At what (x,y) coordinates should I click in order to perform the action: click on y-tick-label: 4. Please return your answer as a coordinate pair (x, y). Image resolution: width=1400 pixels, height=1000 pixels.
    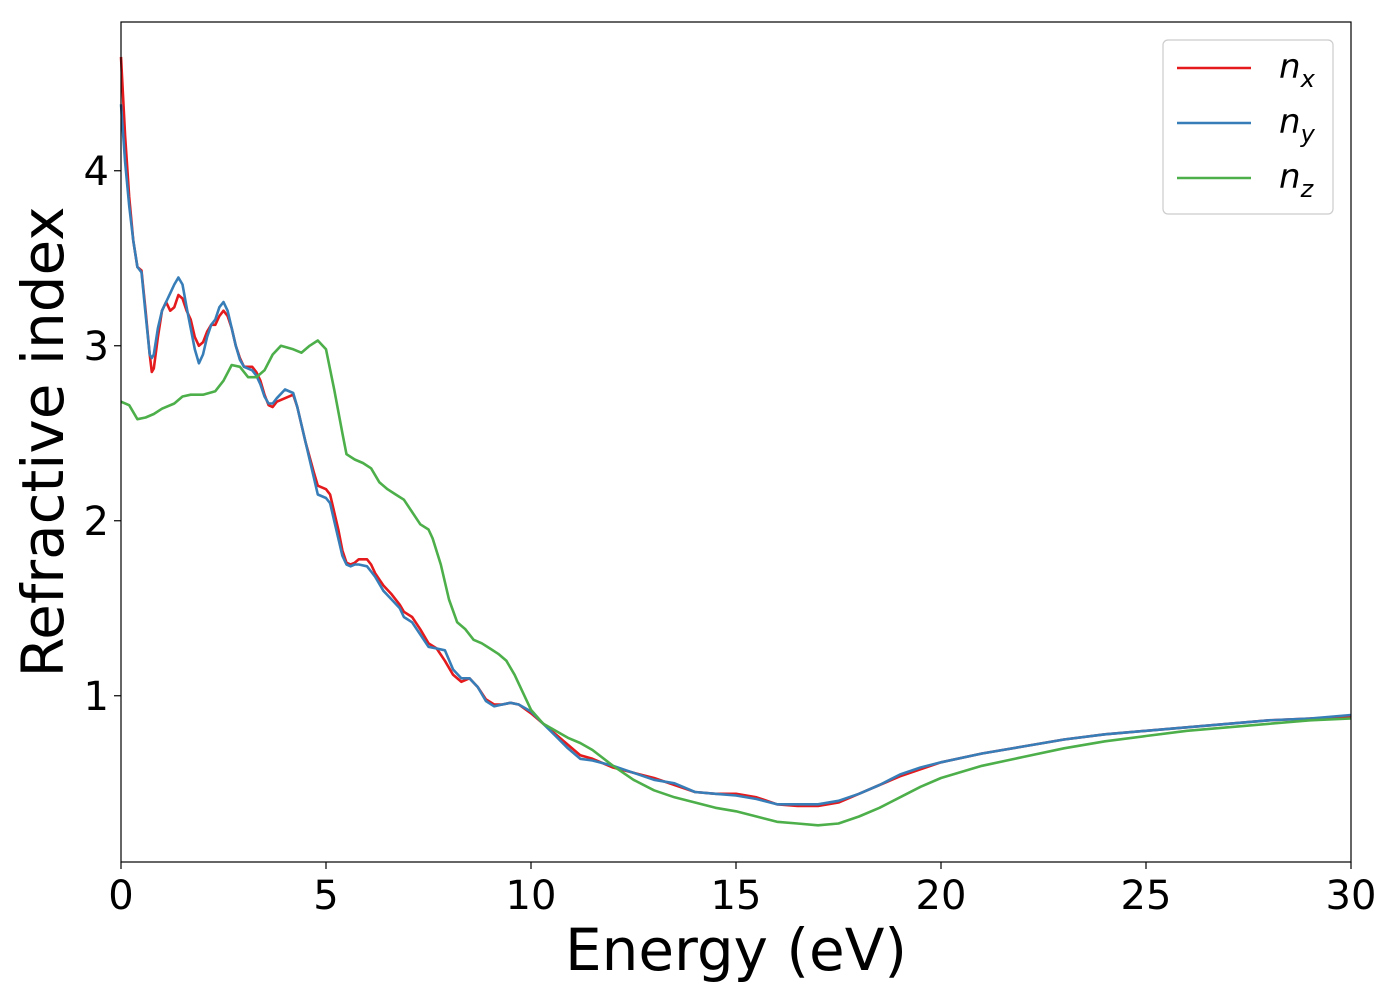
    Looking at the image, I should click on (96, 172).